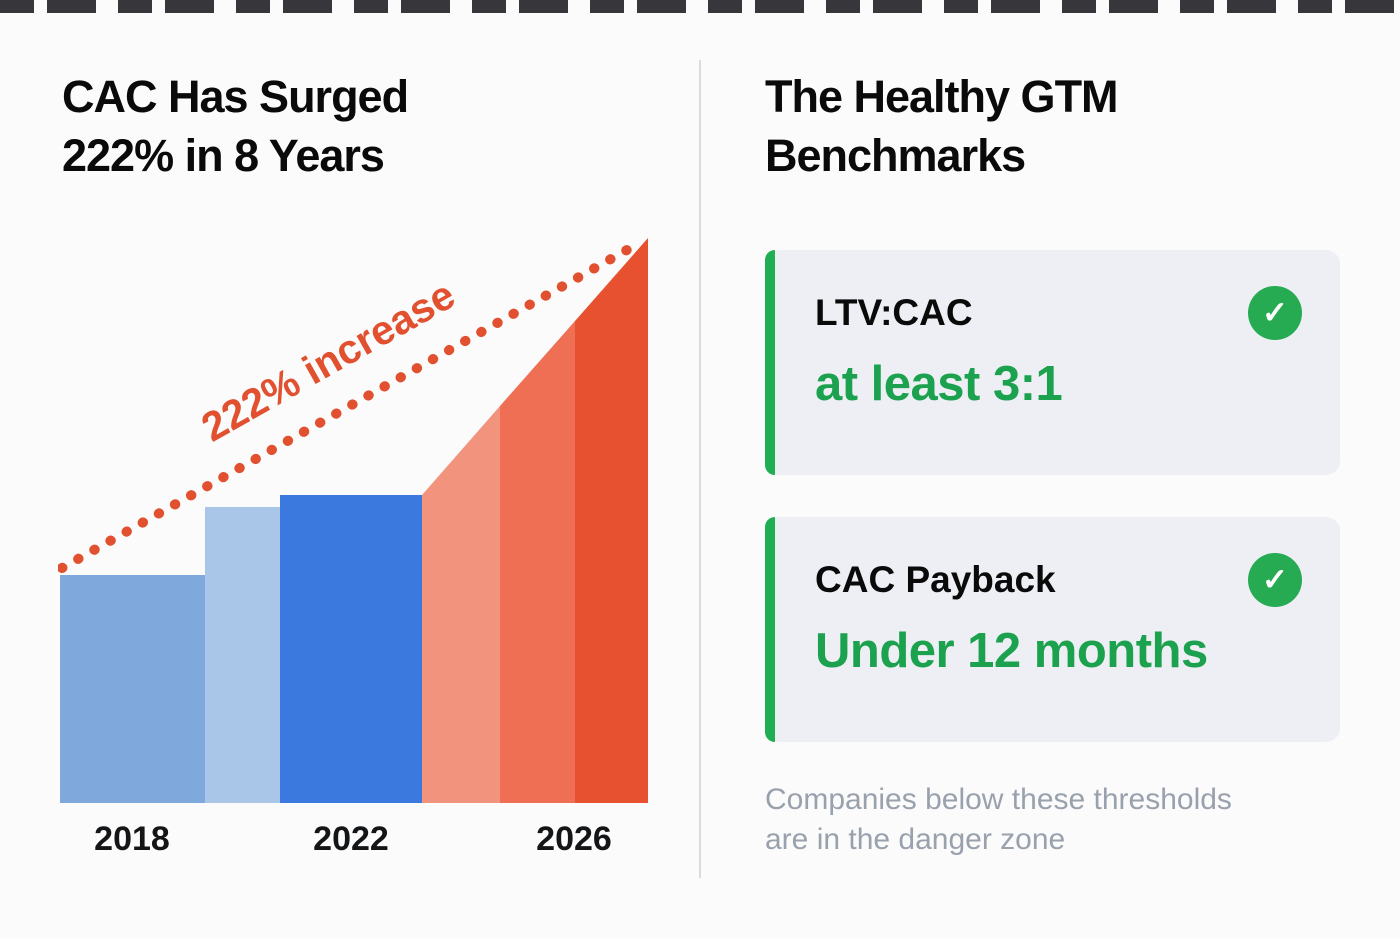 The width and height of the screenshot is (1400, 939). What do you see at coordinates (935, 579) in the screenshot?
I see `metric-label: CAC Payback` at bounding box center [935, 579].